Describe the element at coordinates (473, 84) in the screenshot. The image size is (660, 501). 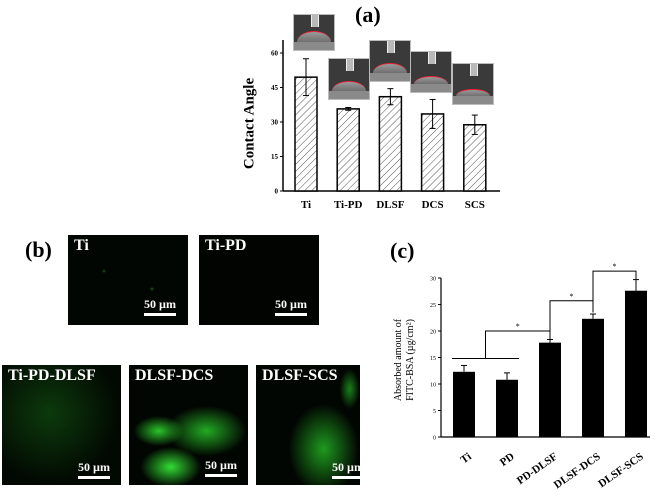
I see `droplet-image-scs` at that location.